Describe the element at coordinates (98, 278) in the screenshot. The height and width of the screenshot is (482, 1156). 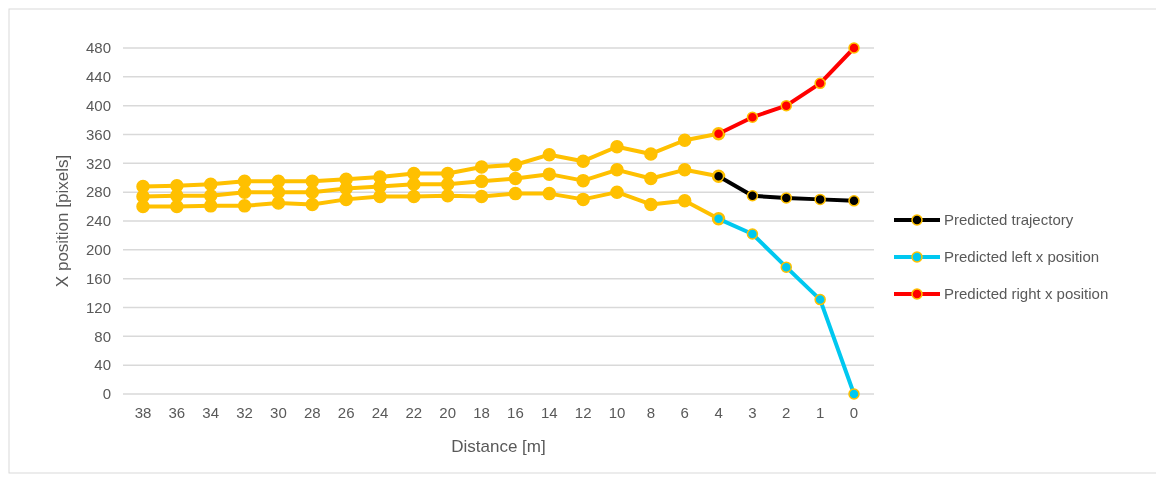
I see `y-tick-label: 160` at that location.